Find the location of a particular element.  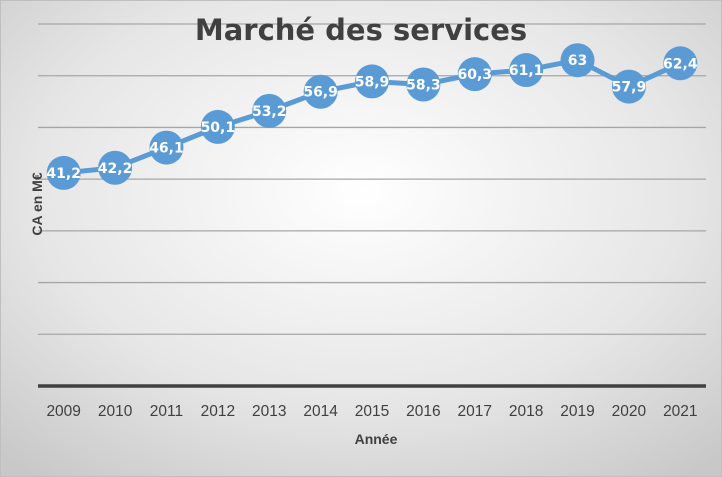

data-label: 63 is located at coordinates (577, 61).